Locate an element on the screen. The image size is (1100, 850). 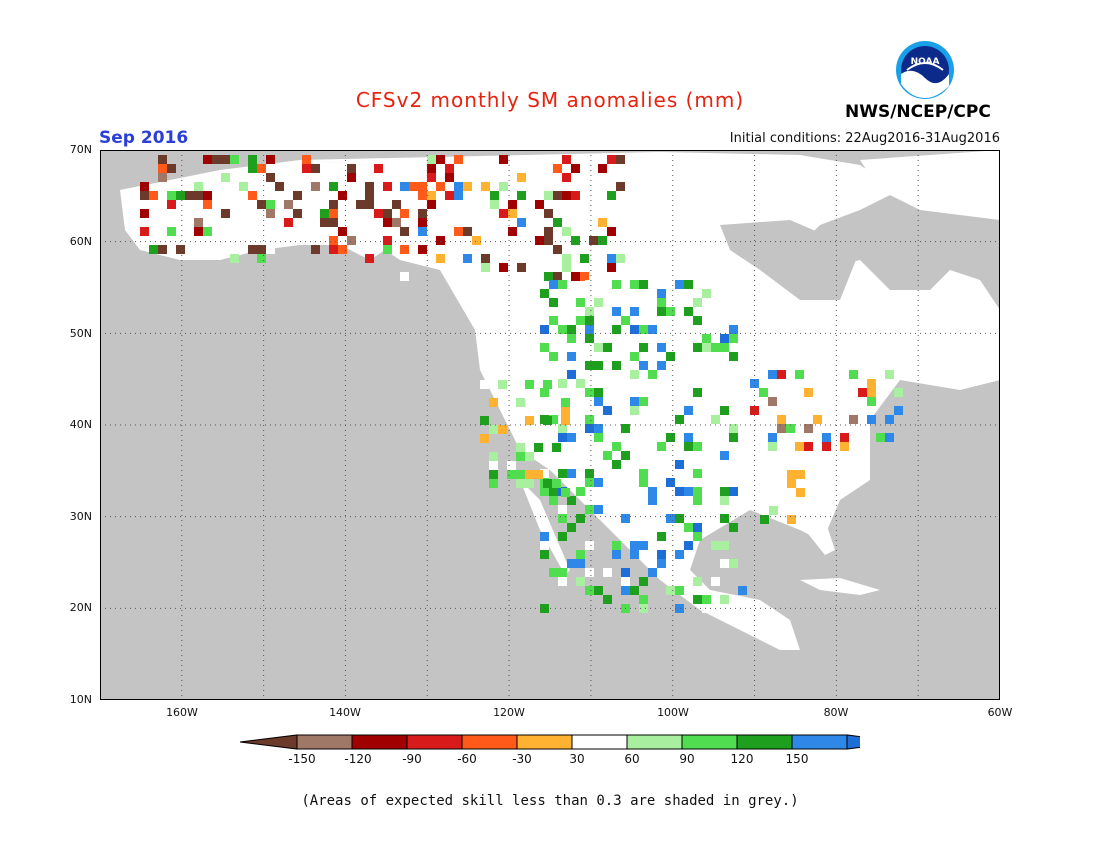
agency-label: NWS/NCEP/CPC is located at coordinates (918, 112).